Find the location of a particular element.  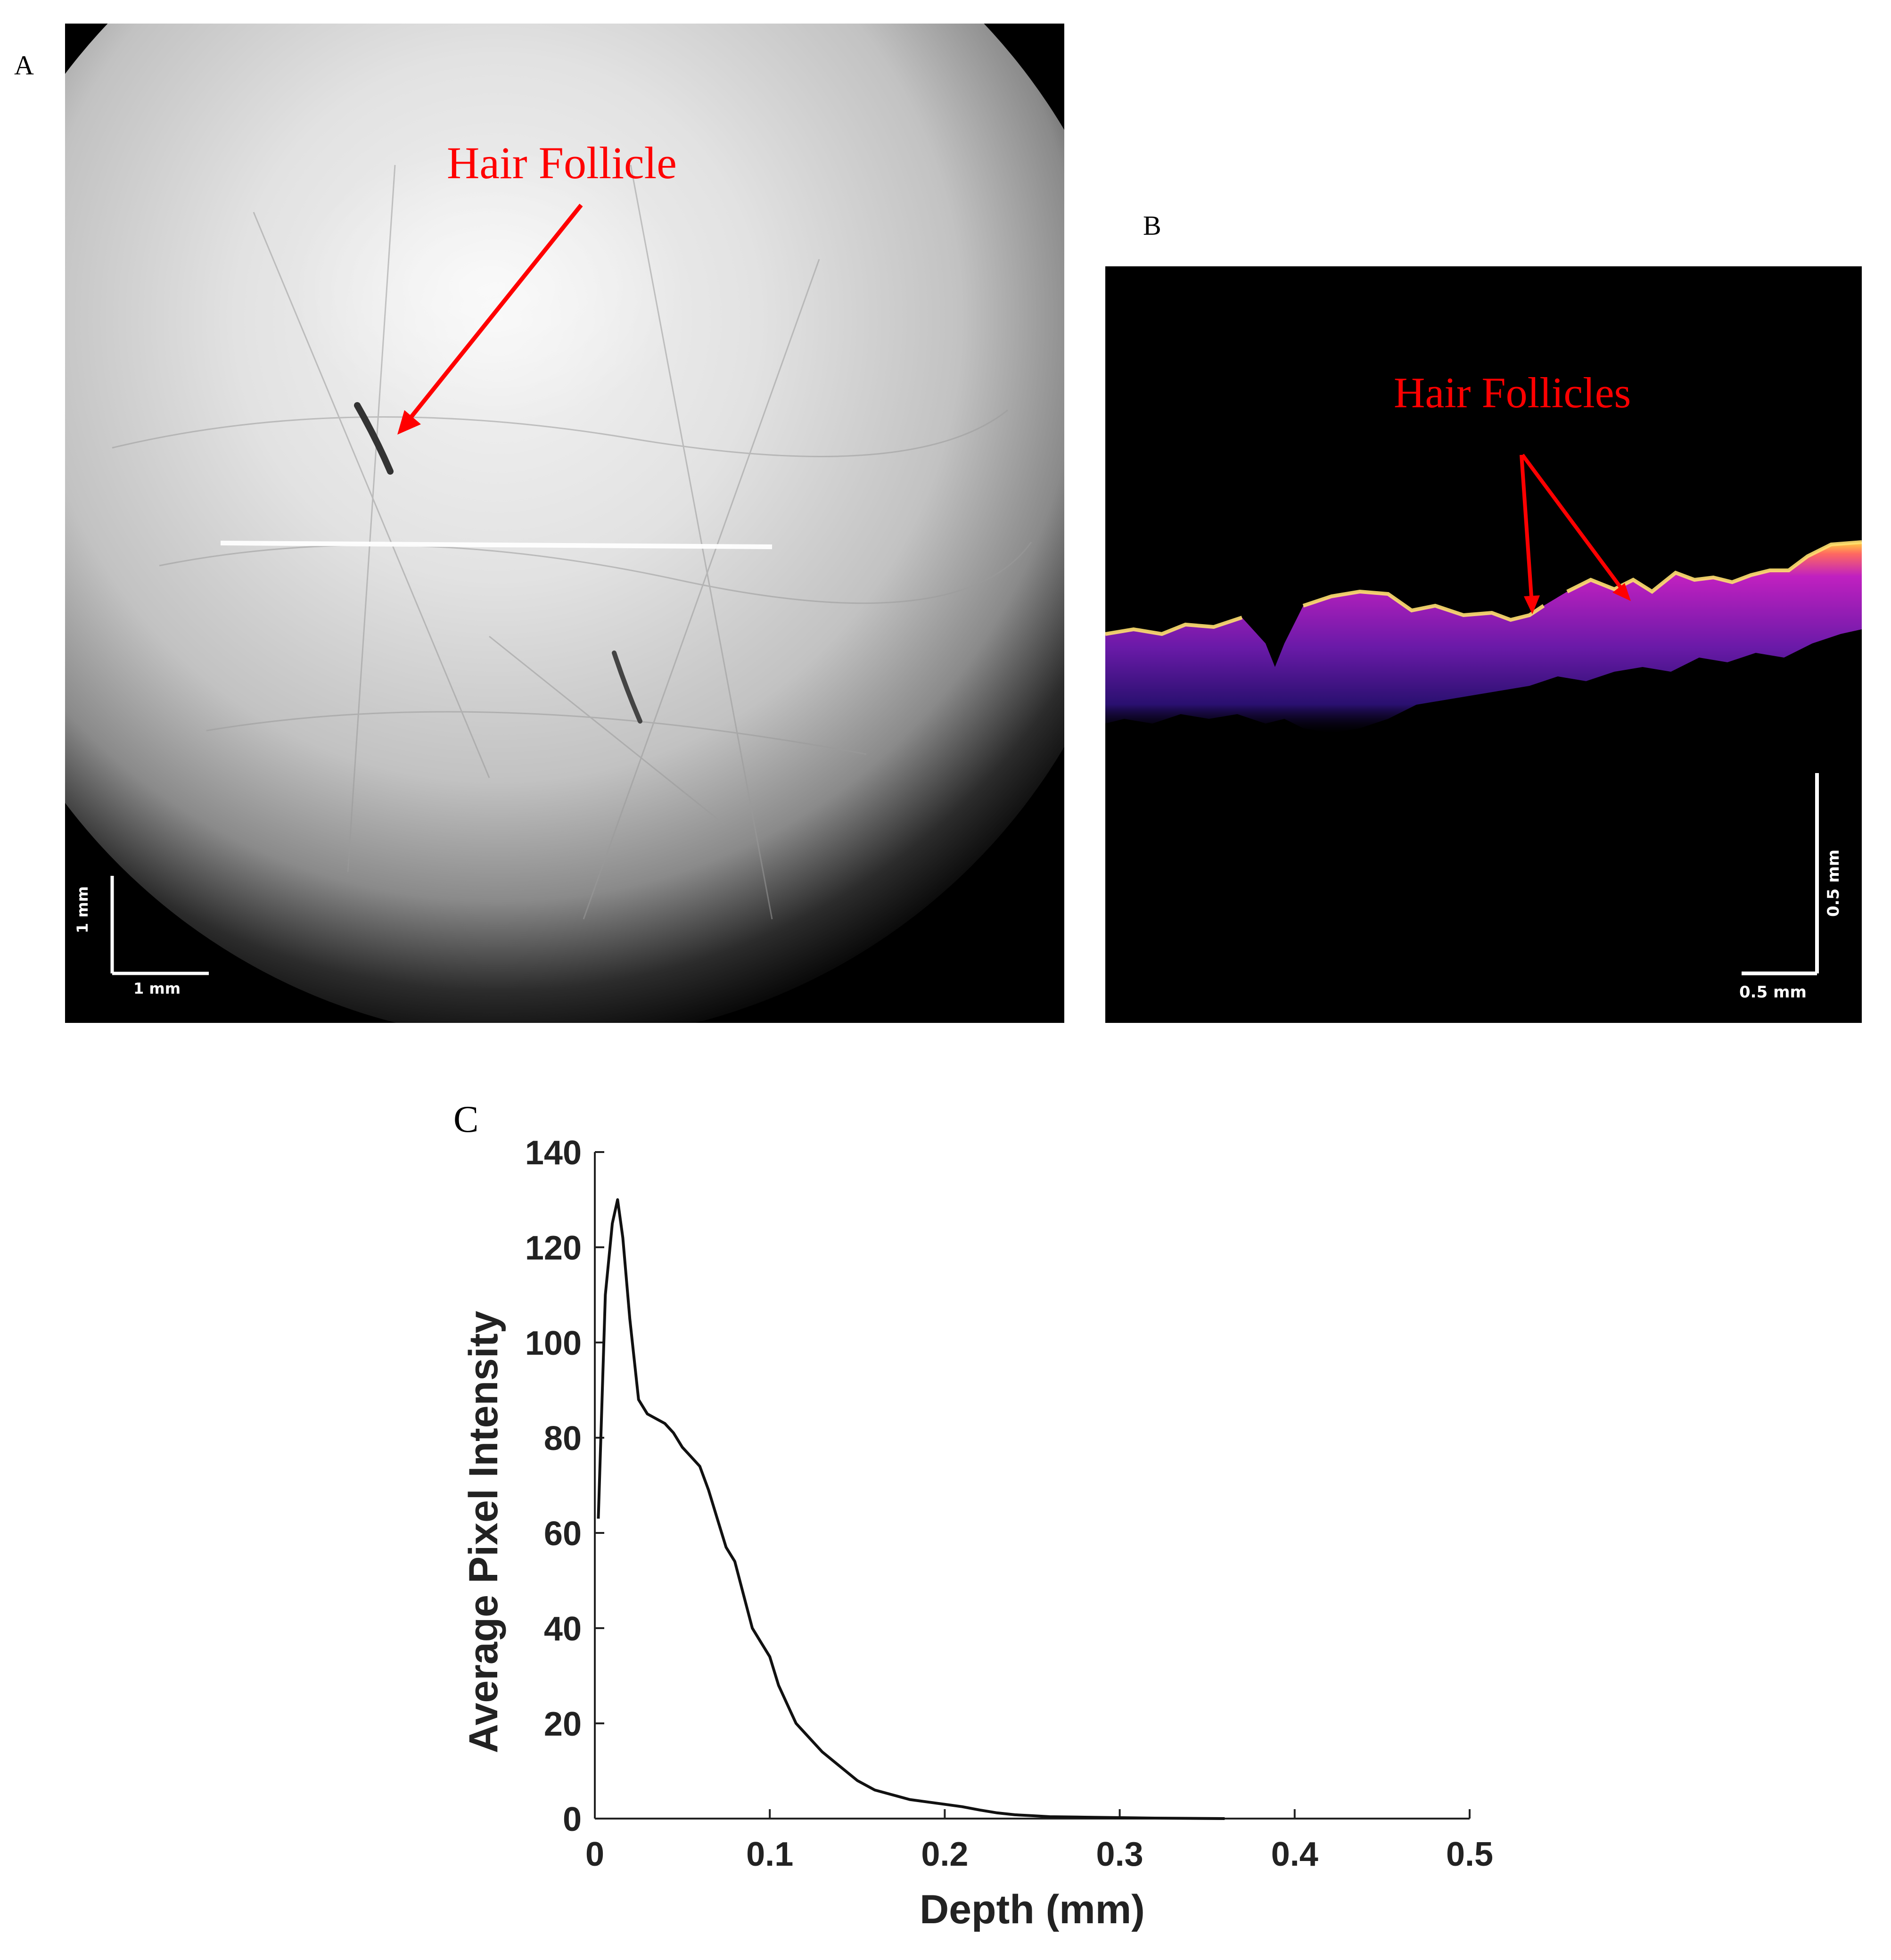

hair-mark-secondary is located at coordinates (627, 687).